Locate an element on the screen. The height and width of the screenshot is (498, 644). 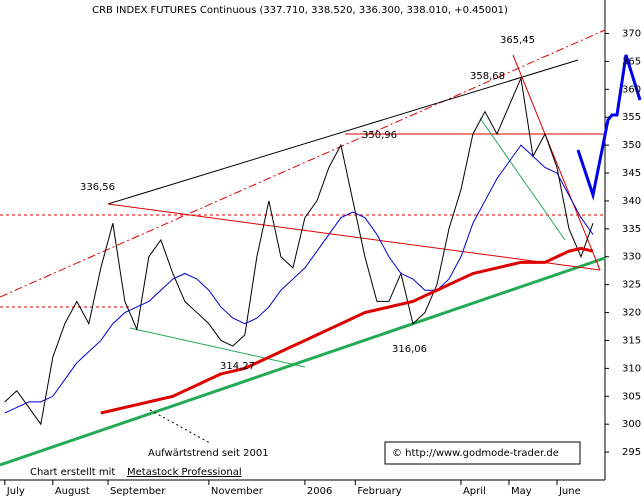
annotation: 314,27 is located at coordinates (237, 366).